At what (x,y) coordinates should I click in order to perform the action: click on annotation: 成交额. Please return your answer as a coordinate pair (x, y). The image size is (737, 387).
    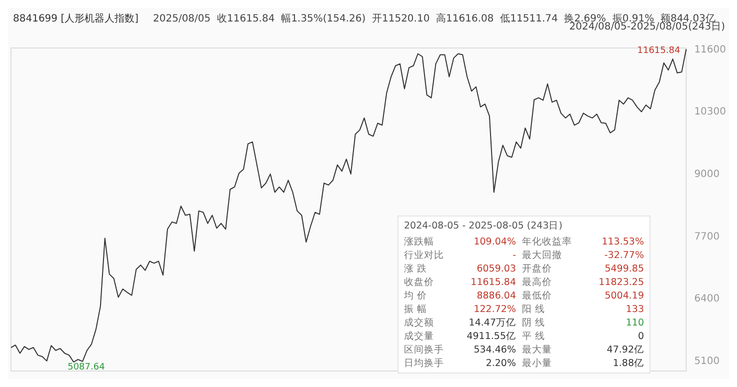
    Looking at the image, I should click on (419, 322).